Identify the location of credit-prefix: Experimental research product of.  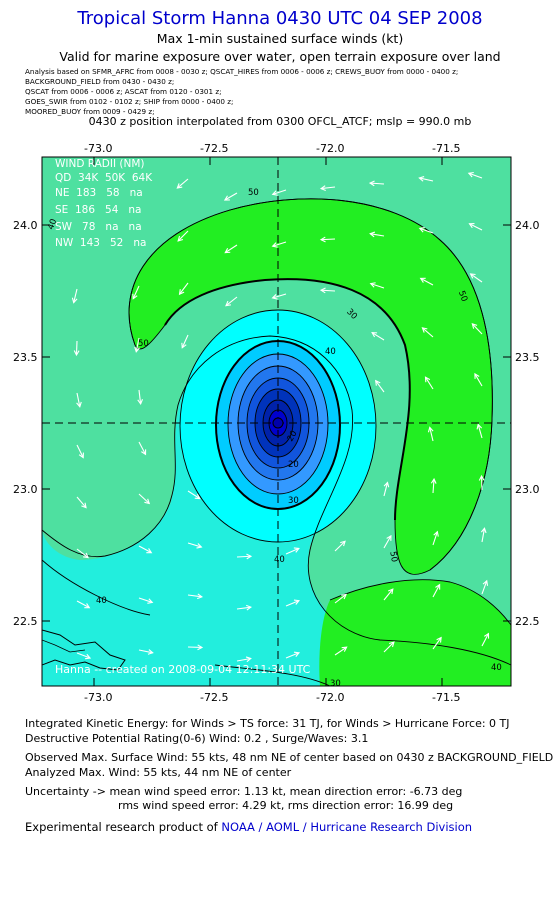
(123, 827).